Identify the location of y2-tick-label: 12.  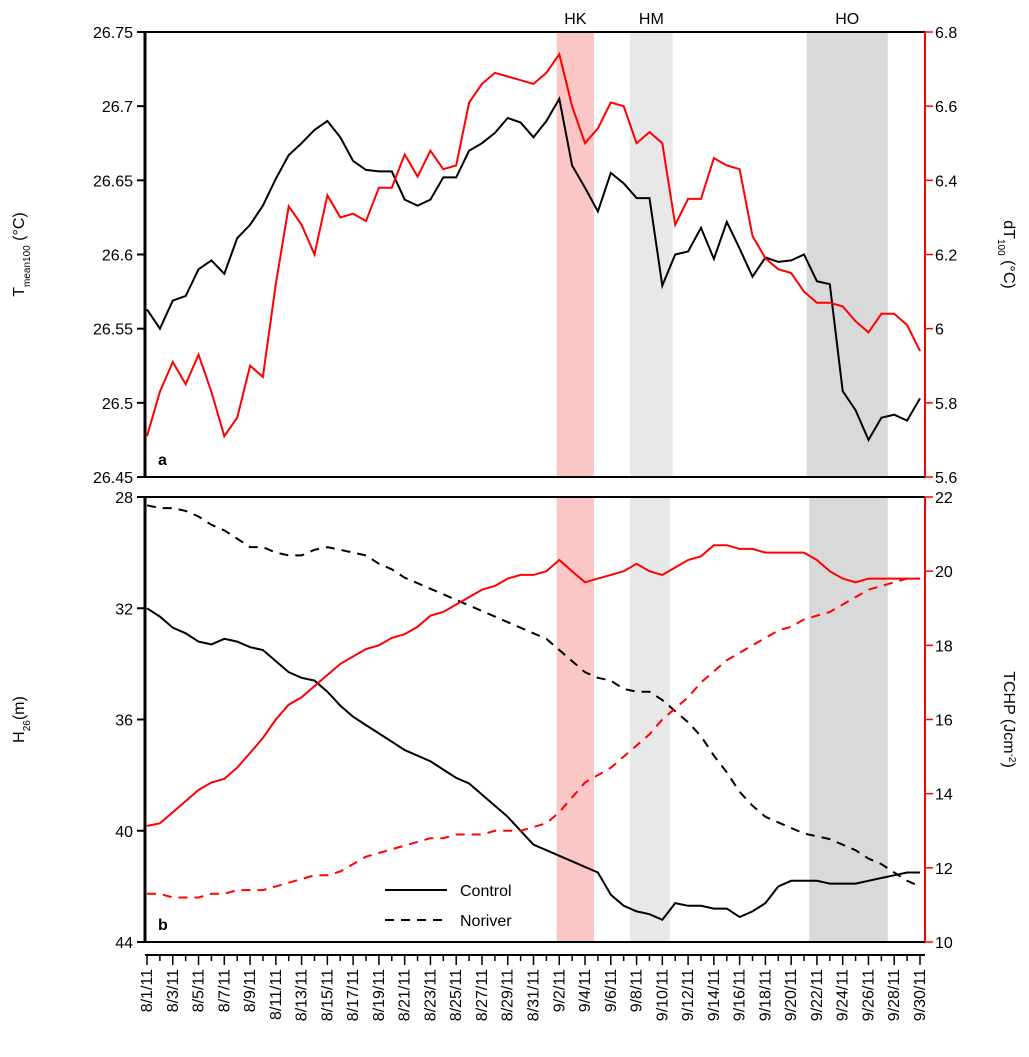
(944, 869).